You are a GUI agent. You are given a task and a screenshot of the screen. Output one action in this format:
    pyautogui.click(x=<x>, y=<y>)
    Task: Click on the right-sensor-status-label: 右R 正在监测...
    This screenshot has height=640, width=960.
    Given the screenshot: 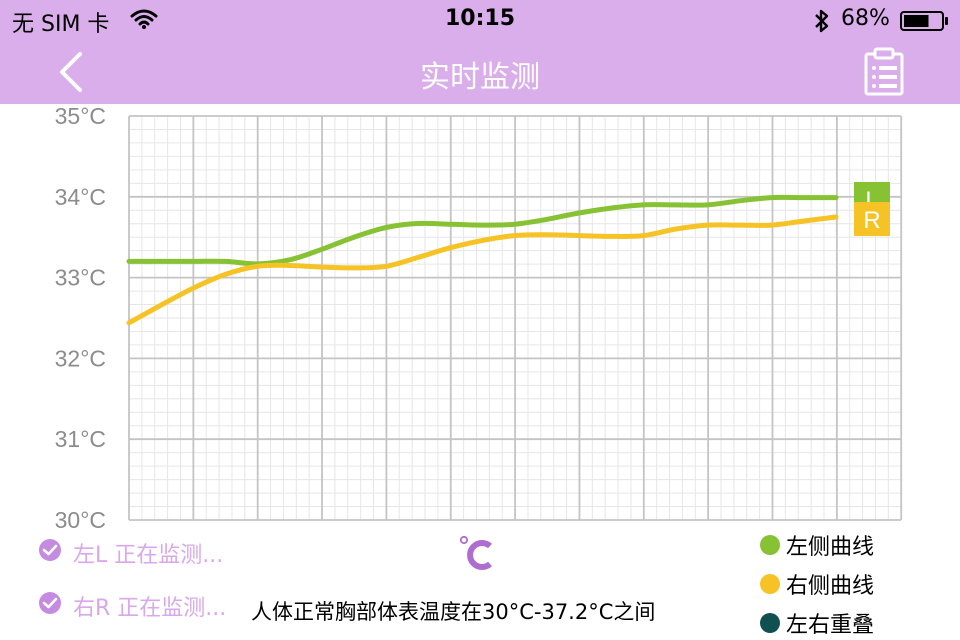 What is the action you would take?
    pyautogui.click(x=150, y=608)
    